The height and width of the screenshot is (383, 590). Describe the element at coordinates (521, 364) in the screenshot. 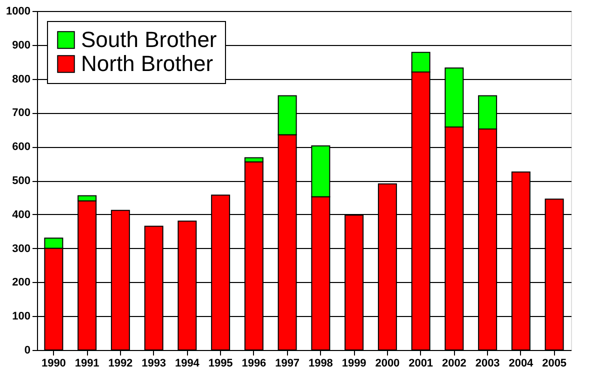

I see `x-tick-label: 2004` at that location.